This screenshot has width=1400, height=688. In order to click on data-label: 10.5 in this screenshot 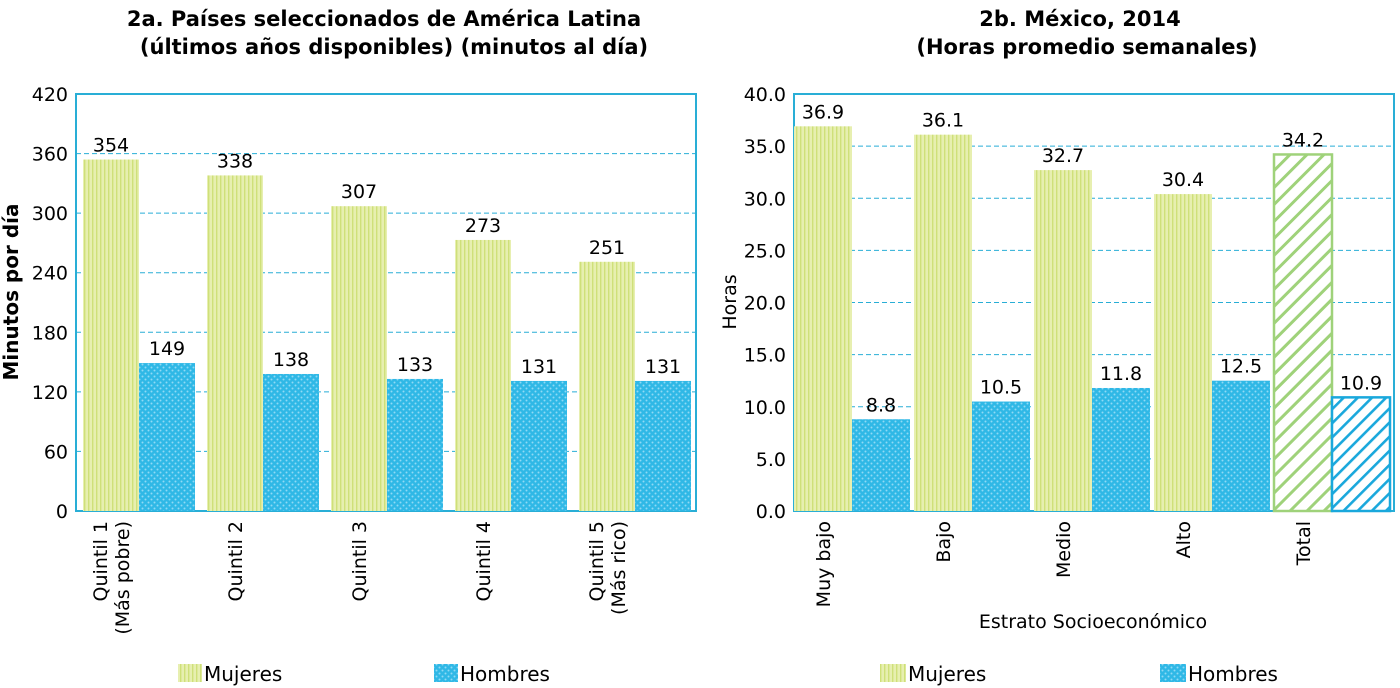, I will do `click(1001, 388)`.